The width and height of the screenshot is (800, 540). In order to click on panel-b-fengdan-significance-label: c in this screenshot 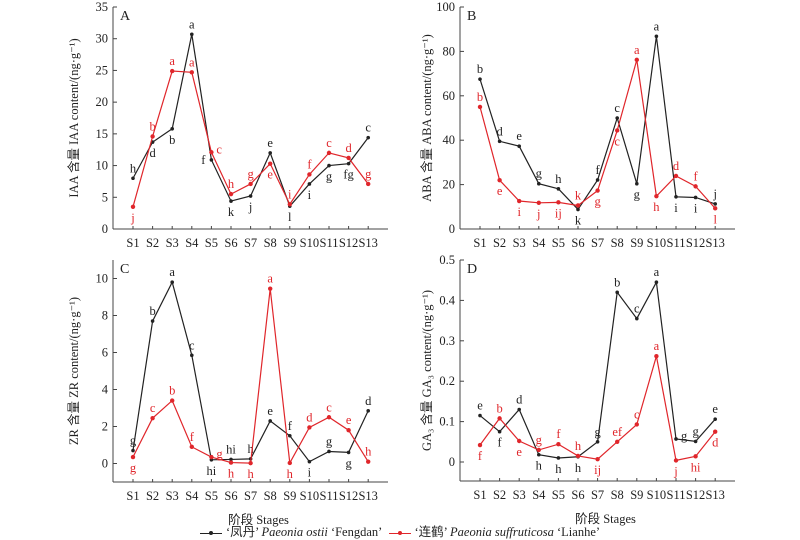, I will do `click(617, 108)`.